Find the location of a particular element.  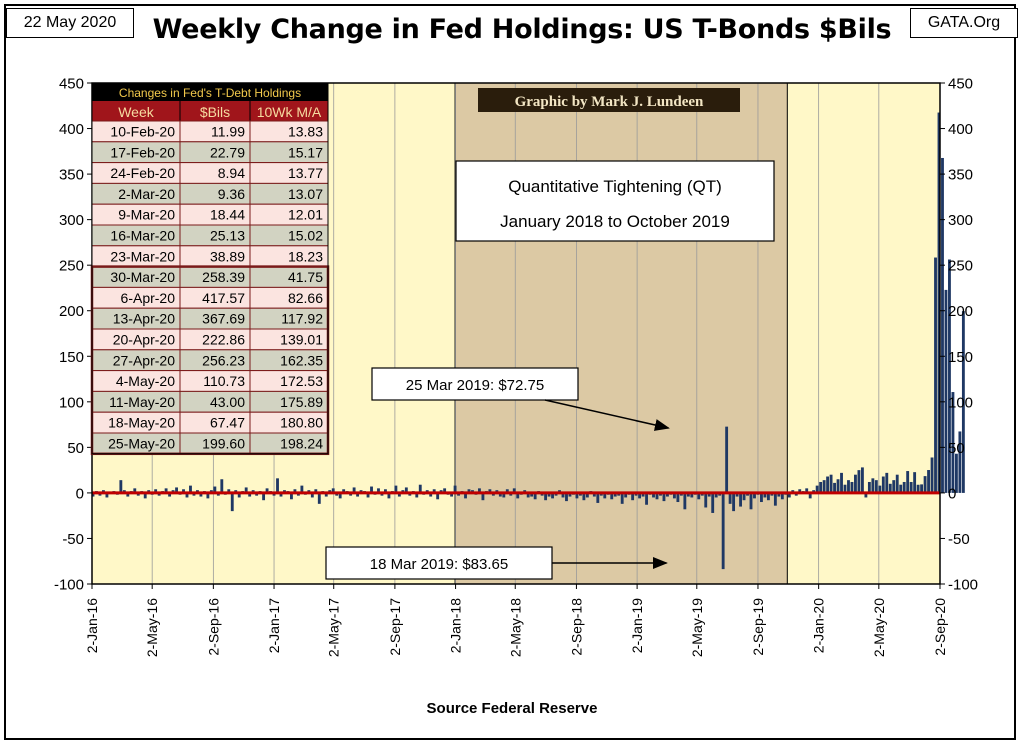

table-cell: 172.53 is located at coordinates (301, 381).